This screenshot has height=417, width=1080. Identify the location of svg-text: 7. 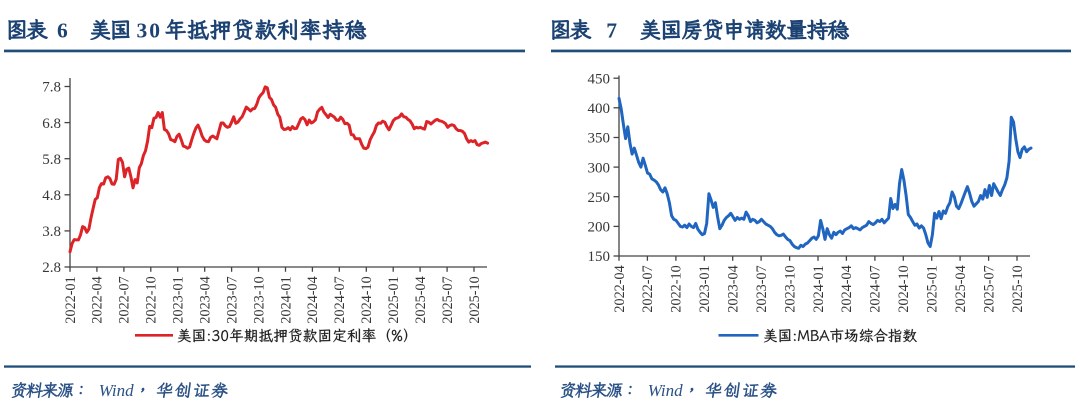
(611, 30).